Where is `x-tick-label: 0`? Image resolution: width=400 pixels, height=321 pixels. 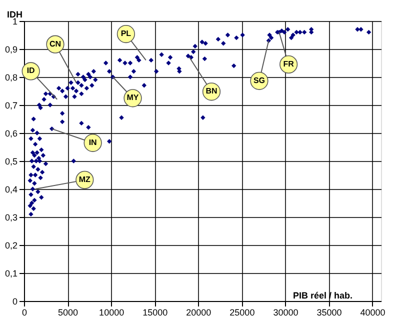
x-tick-label: 0 is located at coordinates (25, 313).